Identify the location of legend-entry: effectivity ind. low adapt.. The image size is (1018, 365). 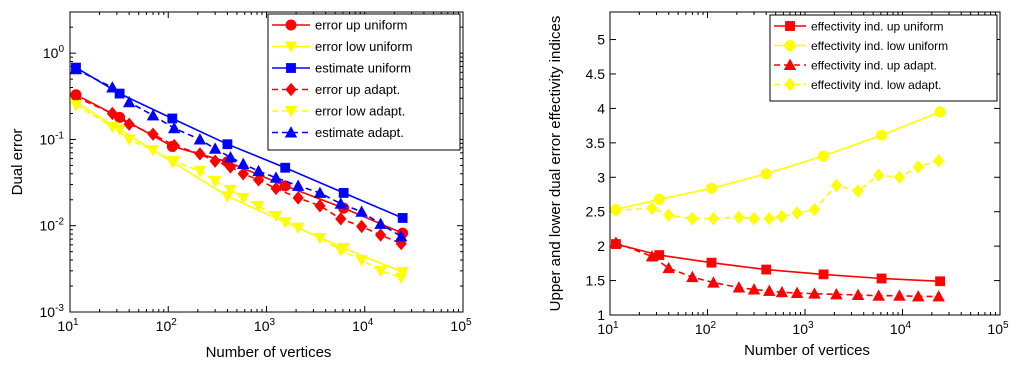
(858, 84).